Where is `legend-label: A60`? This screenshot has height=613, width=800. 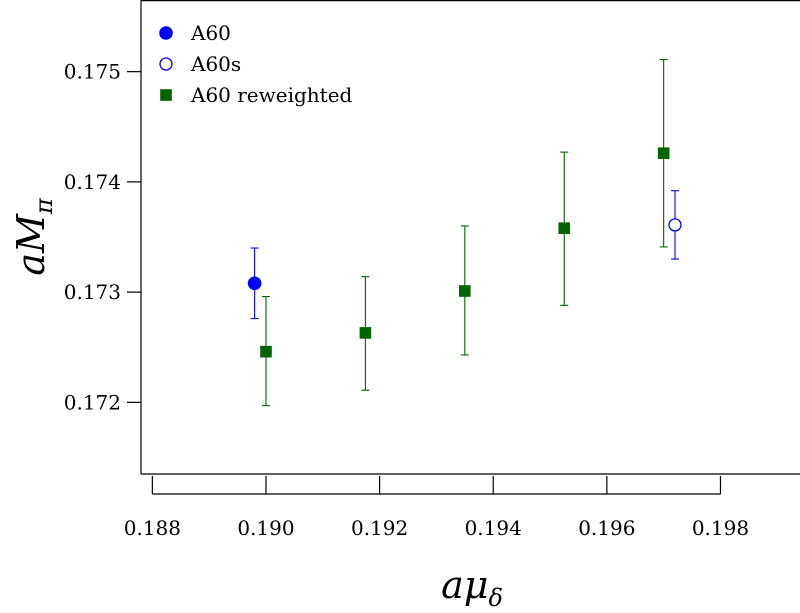
legend-label: A60 is located at coordinates (210, 33).